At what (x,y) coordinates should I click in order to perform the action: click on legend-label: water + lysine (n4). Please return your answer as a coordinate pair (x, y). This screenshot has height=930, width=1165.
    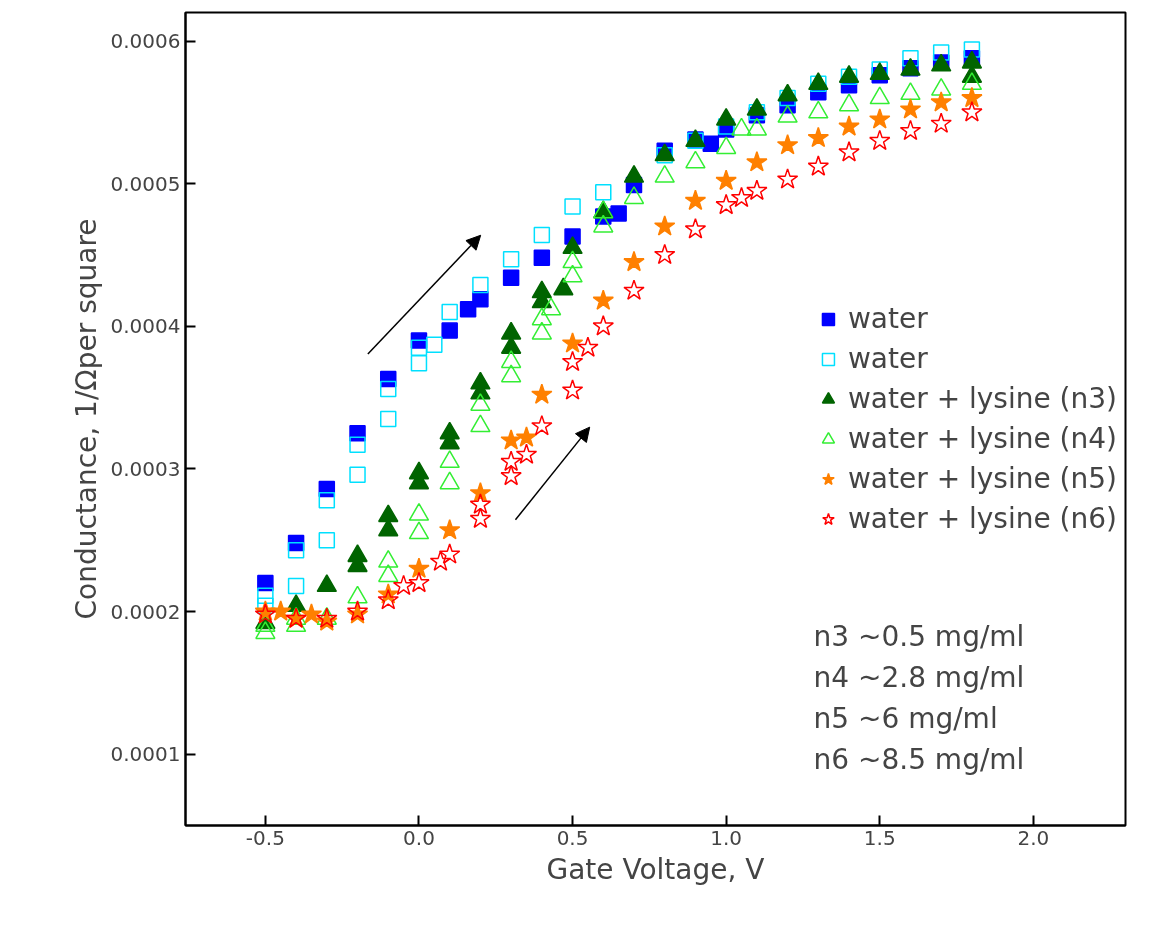
    Looking at the image, I should click on (982, 438).